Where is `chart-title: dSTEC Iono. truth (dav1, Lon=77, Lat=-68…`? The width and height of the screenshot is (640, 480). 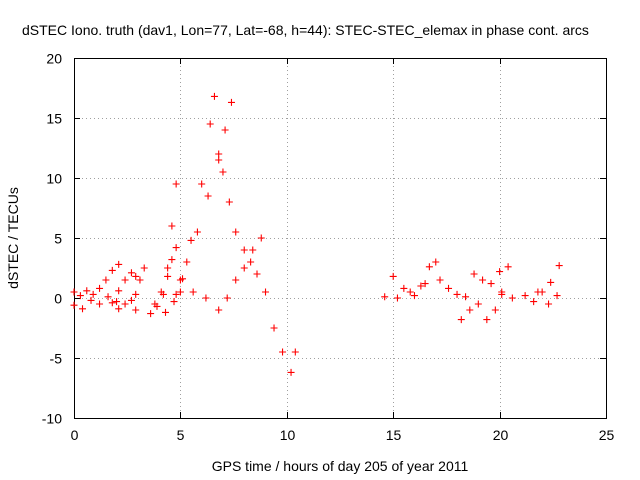 chart-title: dSTEC Iono. truth (dav1, Lon=77, Lat=-68… is located at coordinates (305, 30).